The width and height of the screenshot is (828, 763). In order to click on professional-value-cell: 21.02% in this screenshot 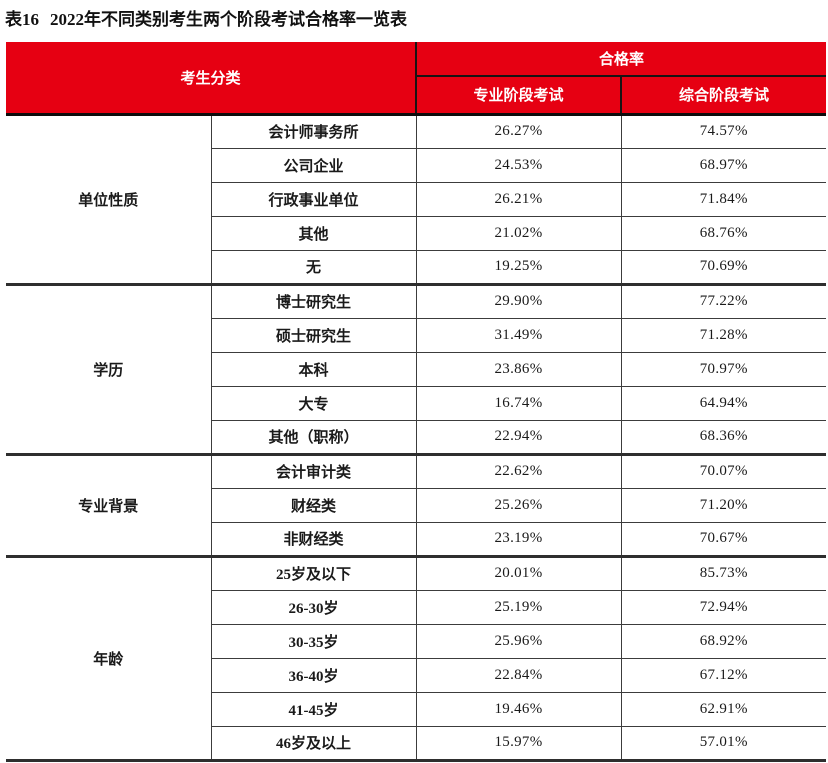, I will do `click(518, 232)`.